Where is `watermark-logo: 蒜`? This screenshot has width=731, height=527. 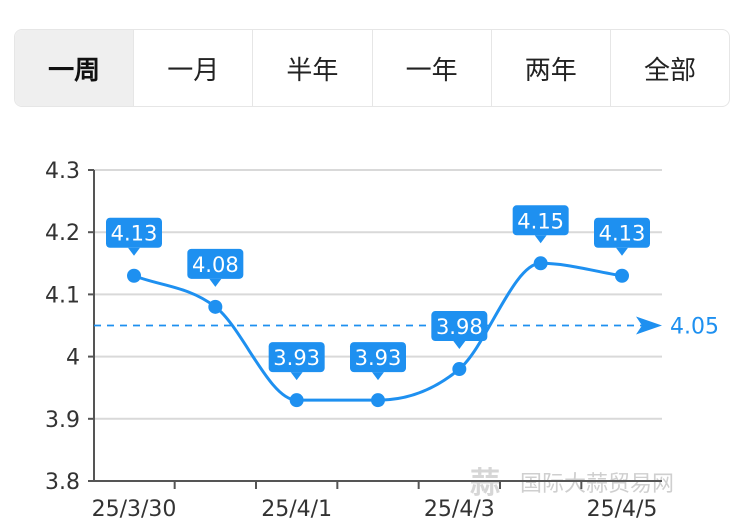 watermark-logo: 蒜 is located at coordinates (485, 483).